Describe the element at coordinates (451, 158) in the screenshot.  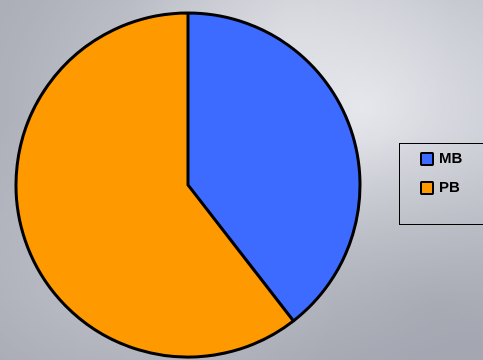
I see `legend-label-mb: MB` at that location.